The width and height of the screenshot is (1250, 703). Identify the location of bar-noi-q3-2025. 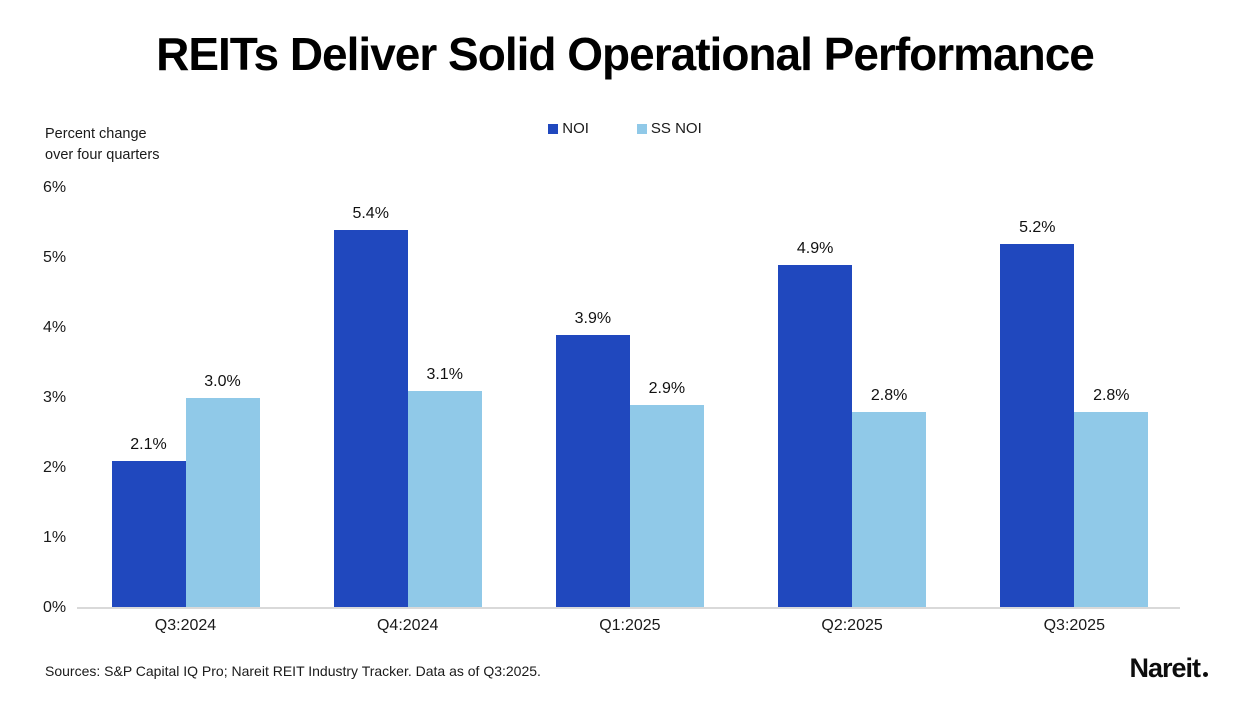
(1037, 426).